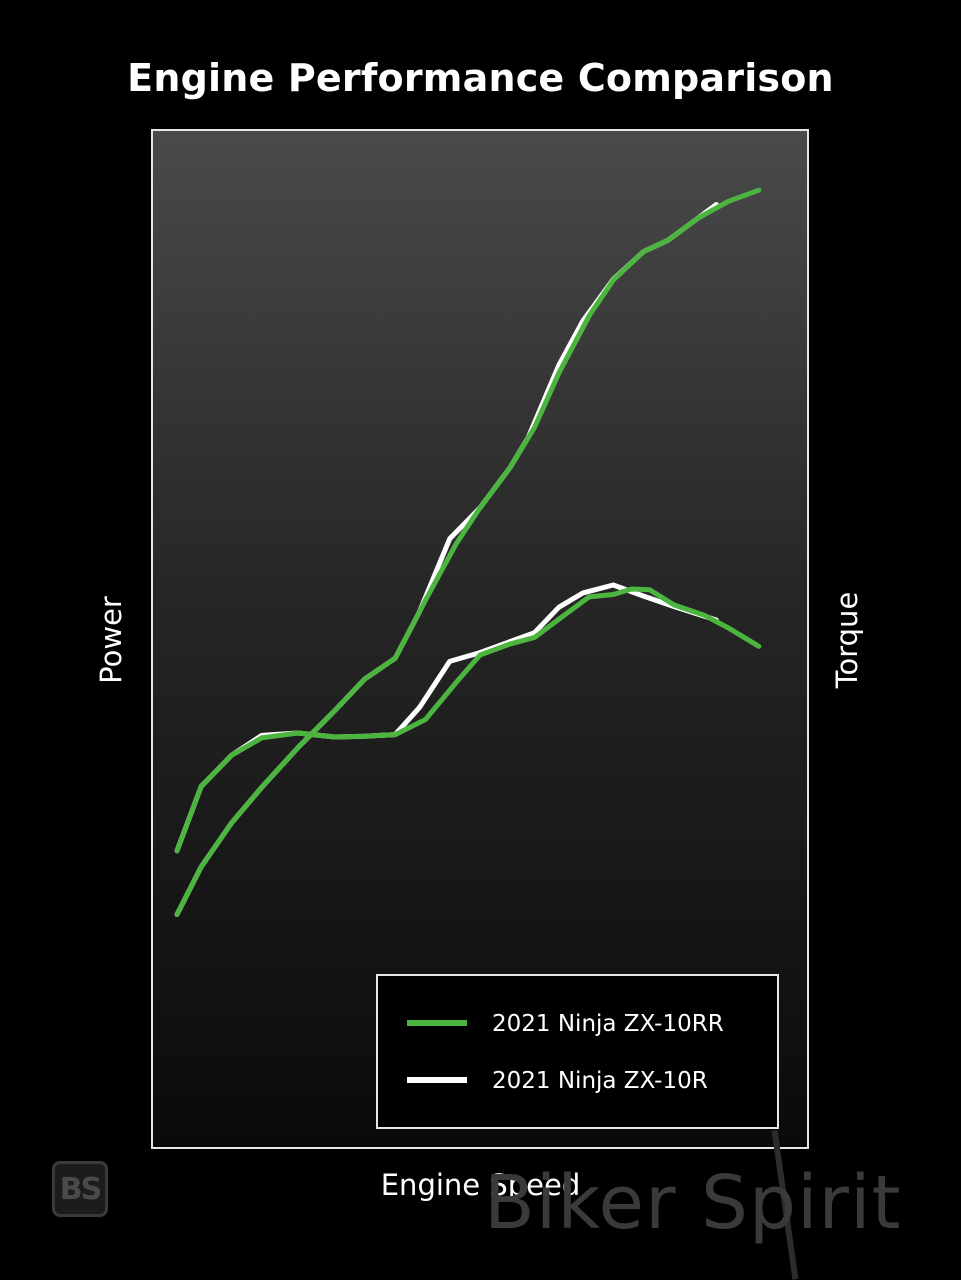 This screenshot has height=1280, width=961. What do you see at coordinates (80, 1189) in the screenshot?
I see `brand-logo: BS` at bounding box center [80, 1189].